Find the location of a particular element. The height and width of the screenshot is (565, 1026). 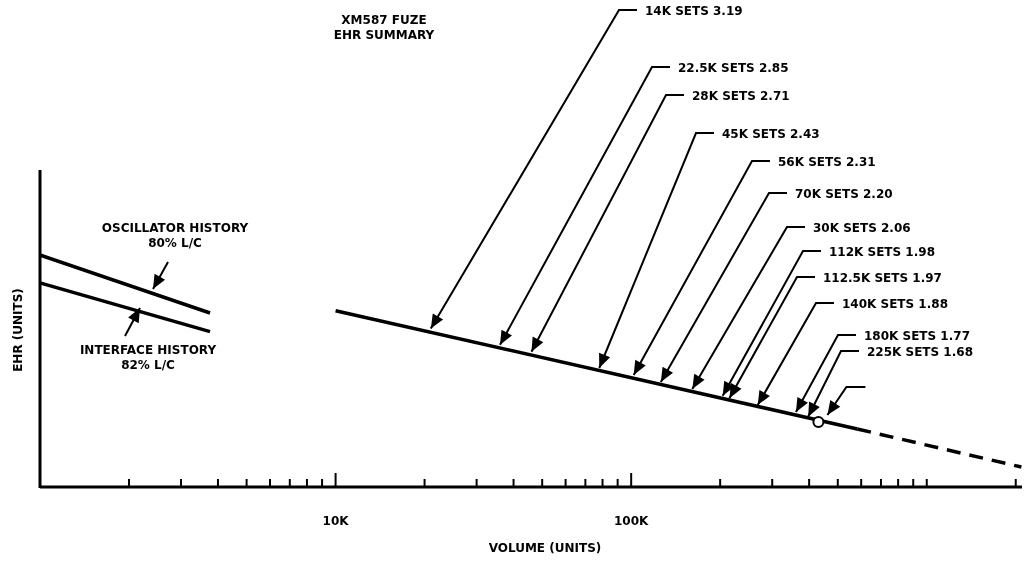

annotation: 14K SETS 3.19 is located at coordinates (694, 11).